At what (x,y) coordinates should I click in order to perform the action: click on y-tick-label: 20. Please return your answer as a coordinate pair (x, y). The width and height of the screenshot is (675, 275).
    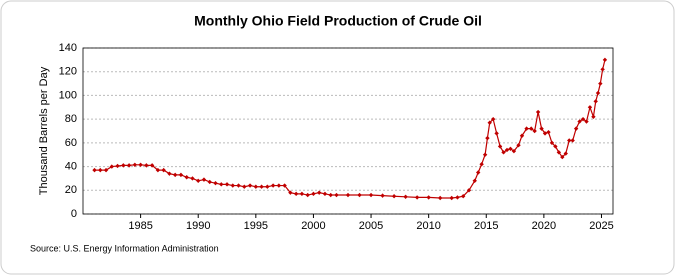
    Looking at the image, I should click on (71, 190).